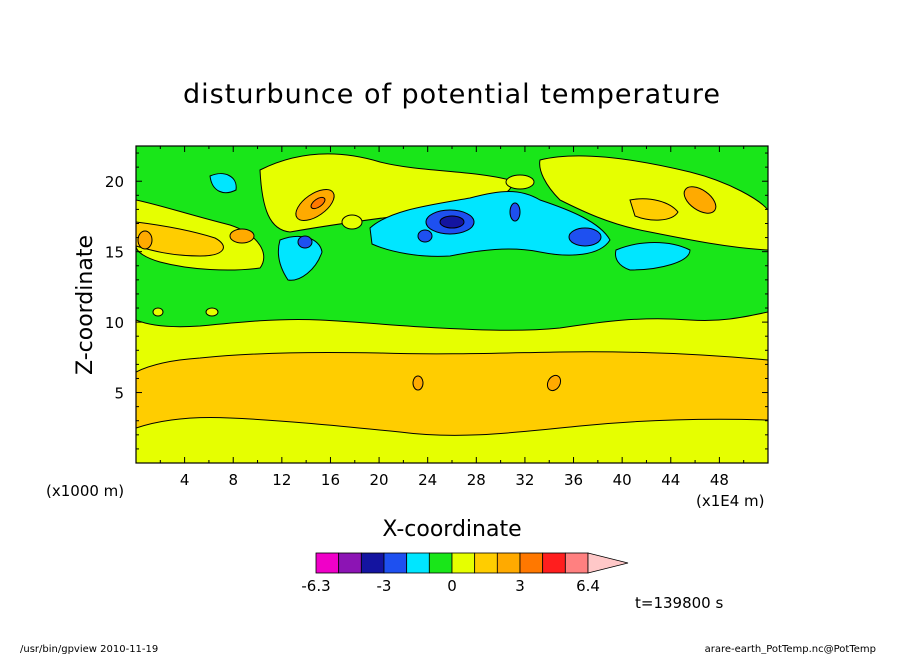 The width and height of the screenshot is (904, 654). I want to click on x-tick-label: 28, so click(476, 480).